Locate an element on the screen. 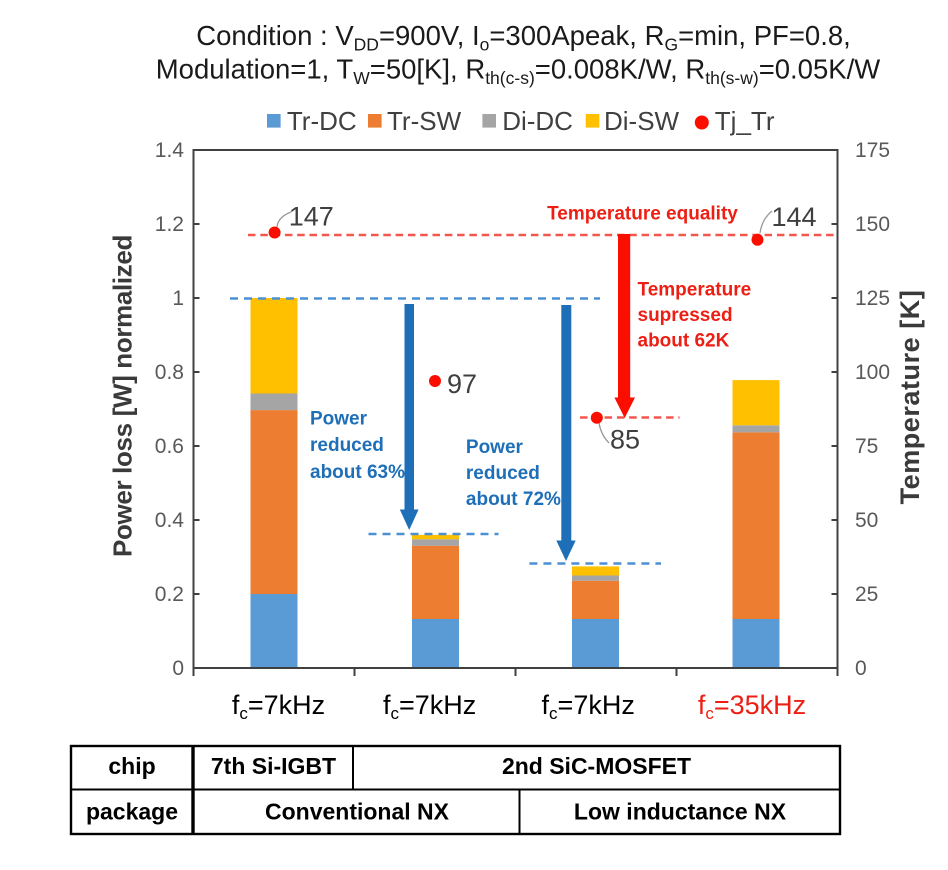 The image size is (948, 870). svg-text: 0.4 is located at coordinates (170, 520).